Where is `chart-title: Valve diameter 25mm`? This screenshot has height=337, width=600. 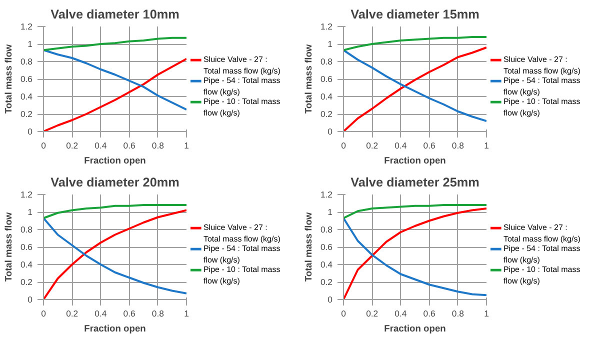 chart-title: Valve diameter 25mm is located at coordinates (415, 183).